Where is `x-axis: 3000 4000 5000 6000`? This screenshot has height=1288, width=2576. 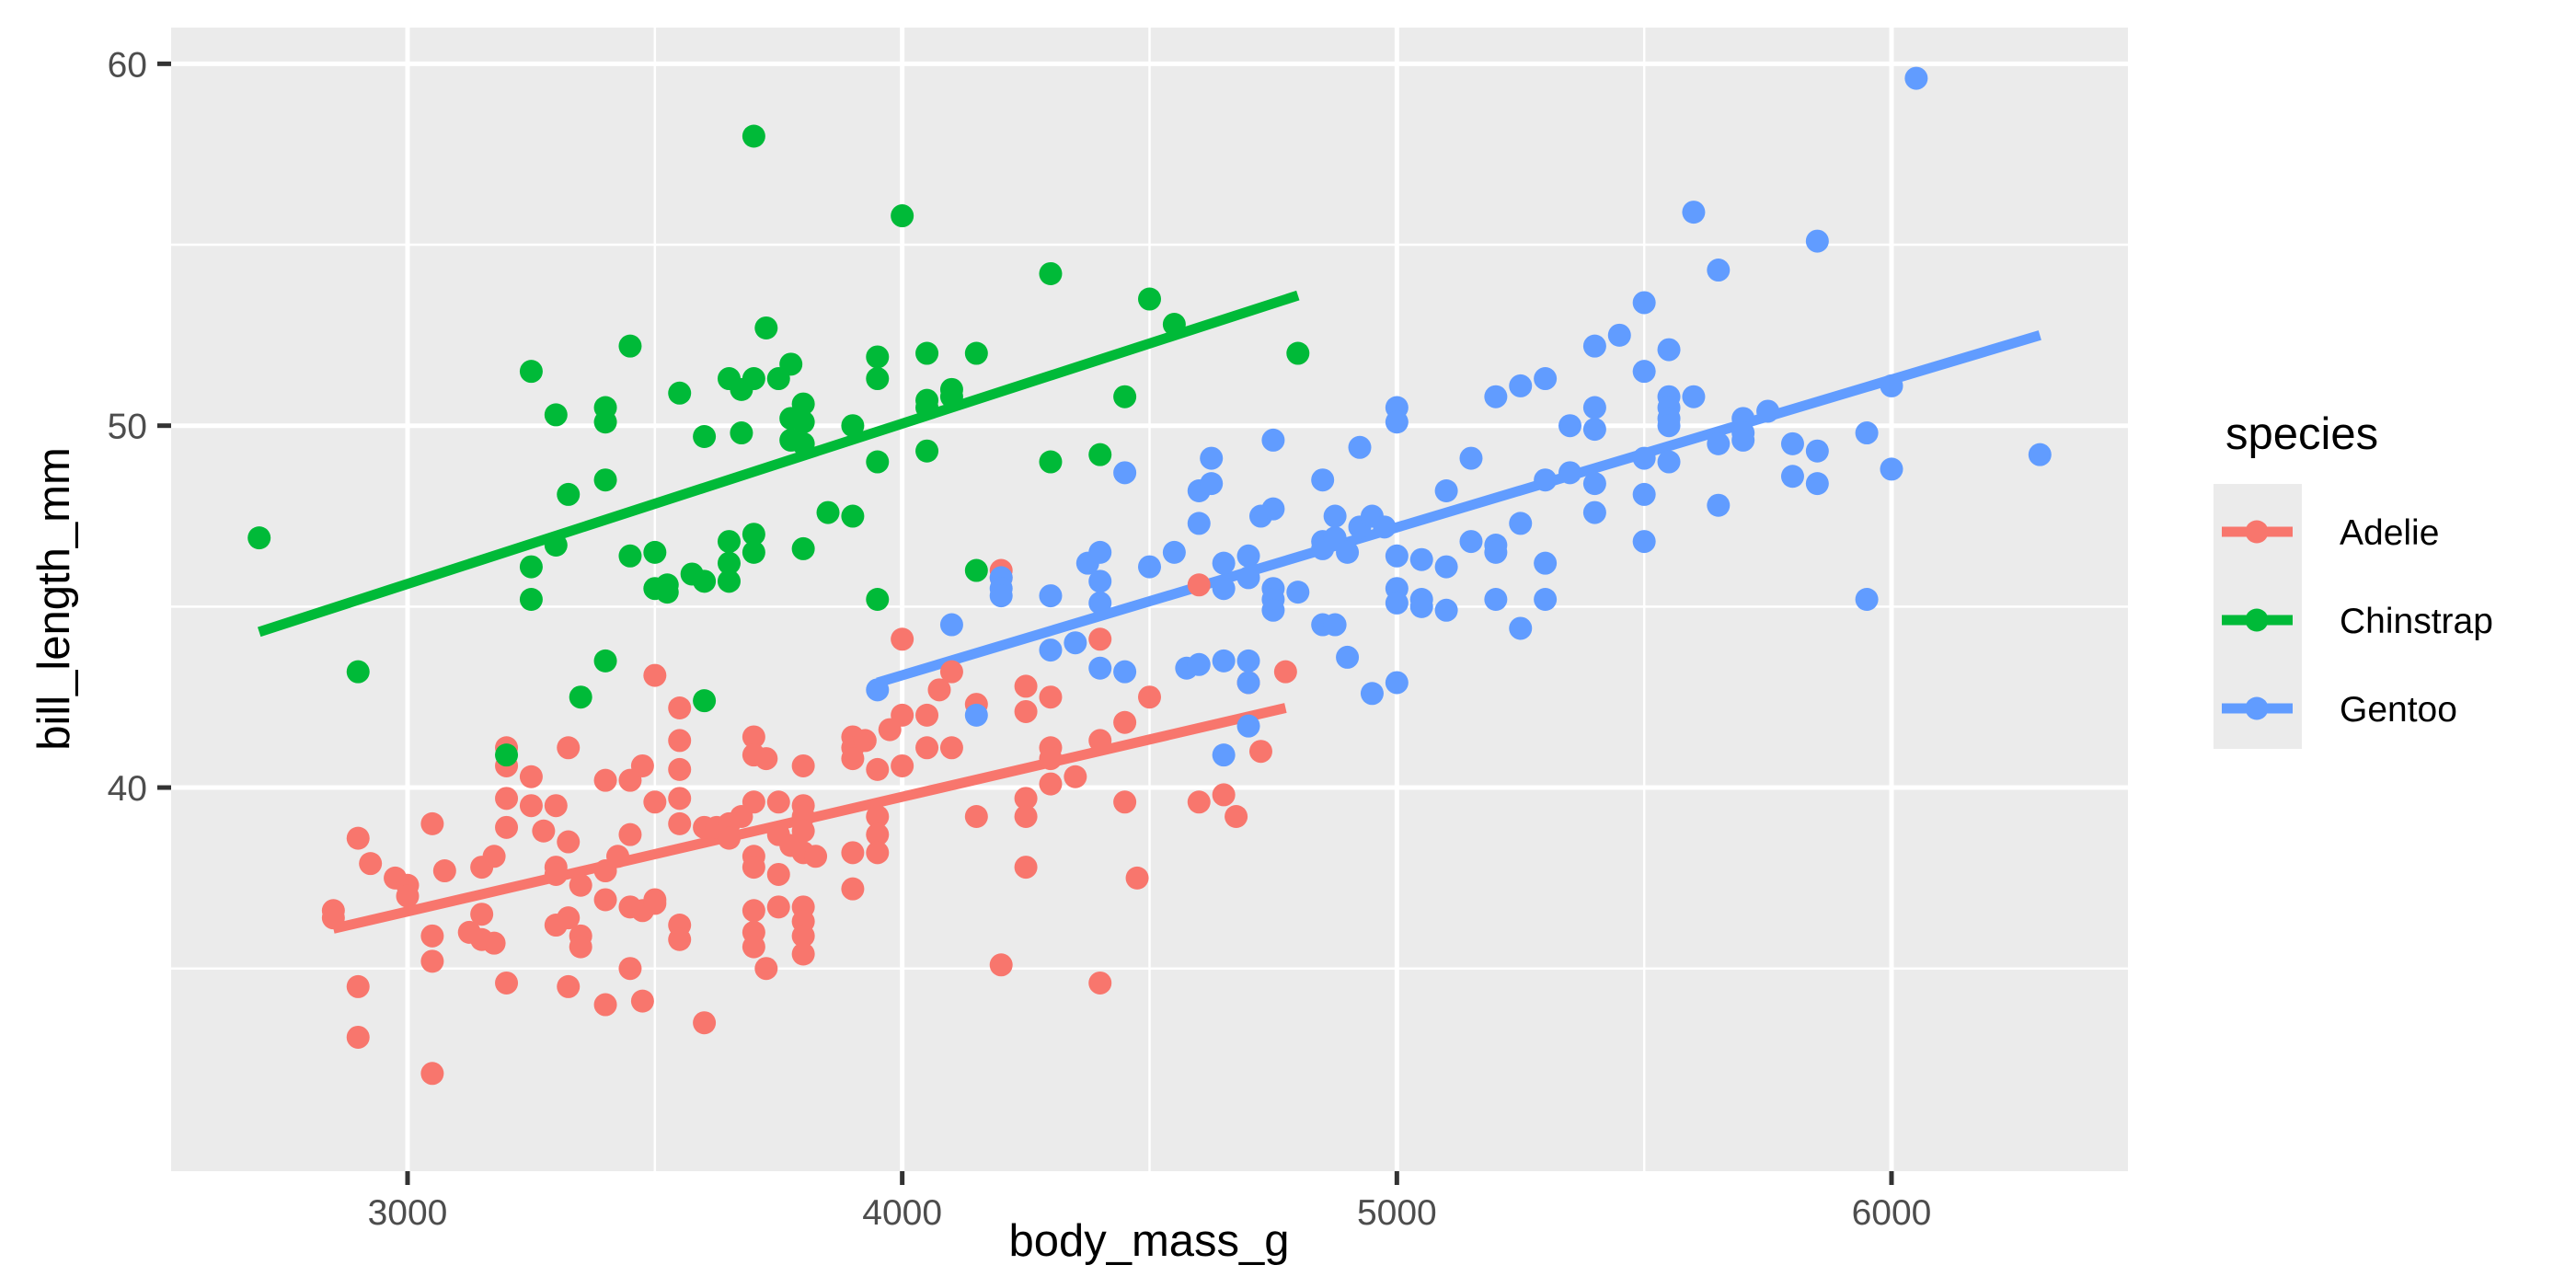
x-axis: 3000 4000 5000 6000 is located at coordinates (1150, 1202).